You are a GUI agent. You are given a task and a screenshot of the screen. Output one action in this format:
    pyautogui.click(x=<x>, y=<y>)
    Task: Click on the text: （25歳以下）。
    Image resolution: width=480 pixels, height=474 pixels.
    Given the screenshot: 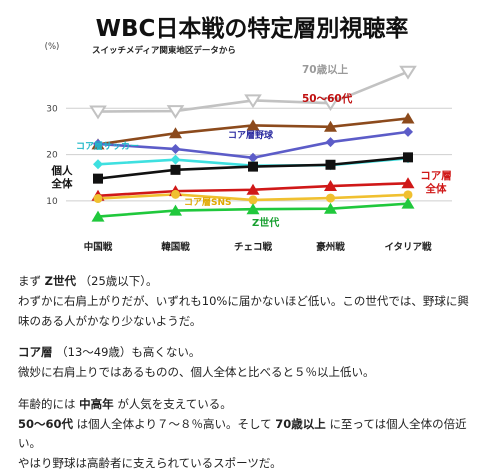 What is the action you would take?
    pyautogui.click(x=118, y=281)
    